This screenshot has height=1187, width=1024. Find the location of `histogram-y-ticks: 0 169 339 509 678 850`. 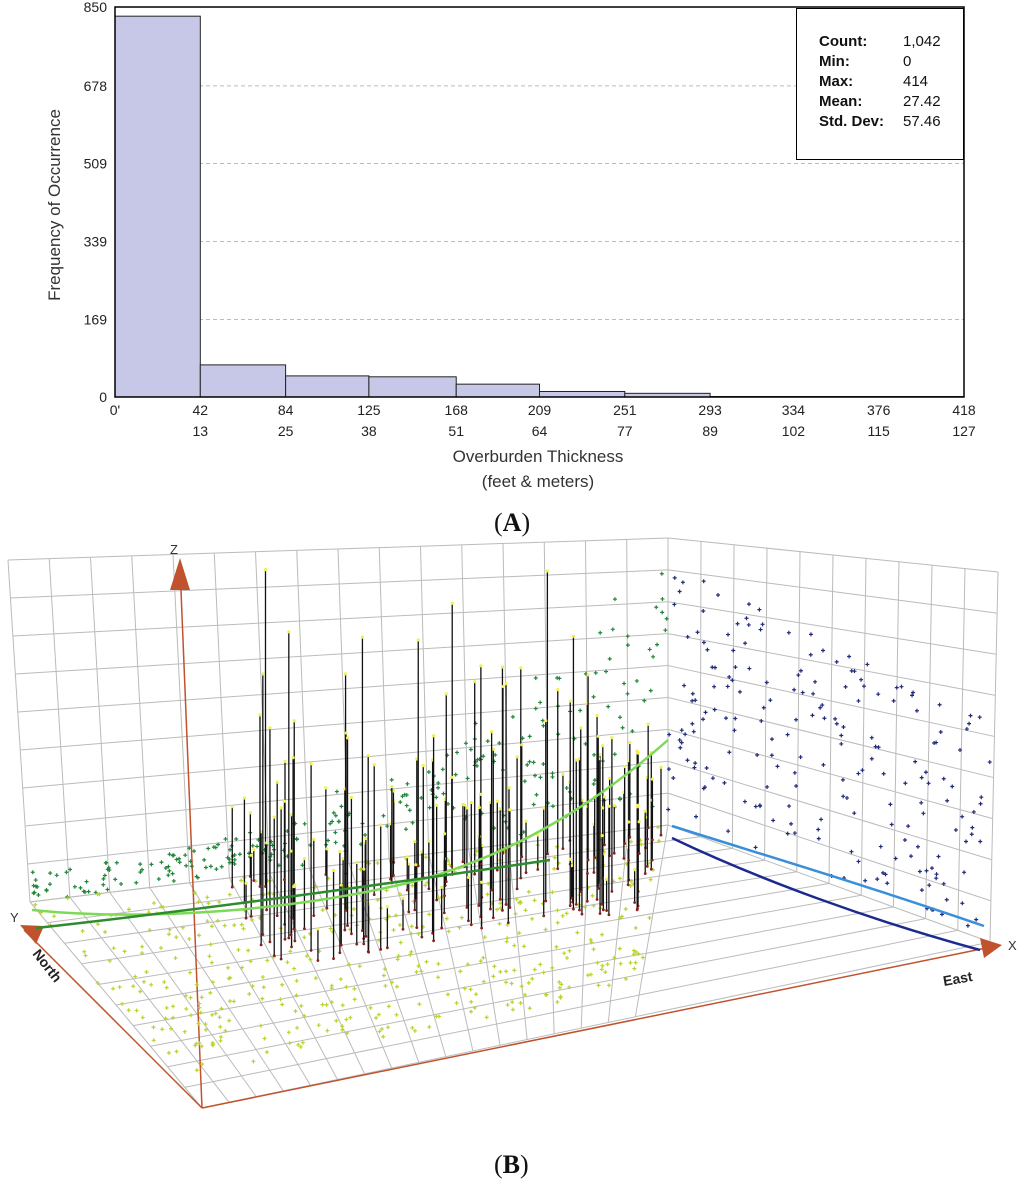

histogram-y-ticks: 0 169 339 509 678 850 is located at coordinates (96, 202).